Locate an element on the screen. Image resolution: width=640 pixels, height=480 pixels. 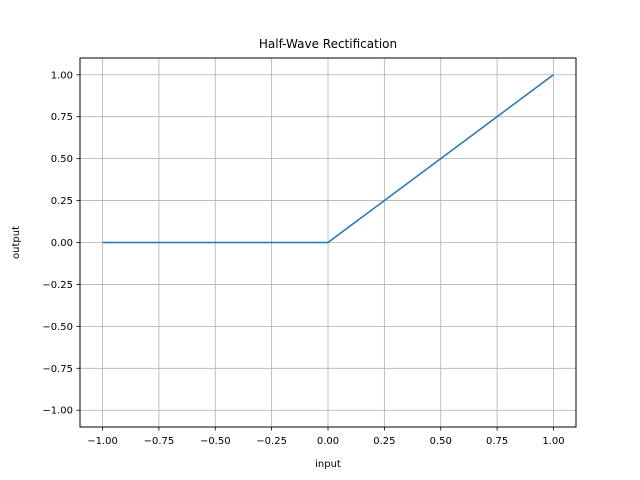
y-axis-label: output is located at coordinates (16, 242).